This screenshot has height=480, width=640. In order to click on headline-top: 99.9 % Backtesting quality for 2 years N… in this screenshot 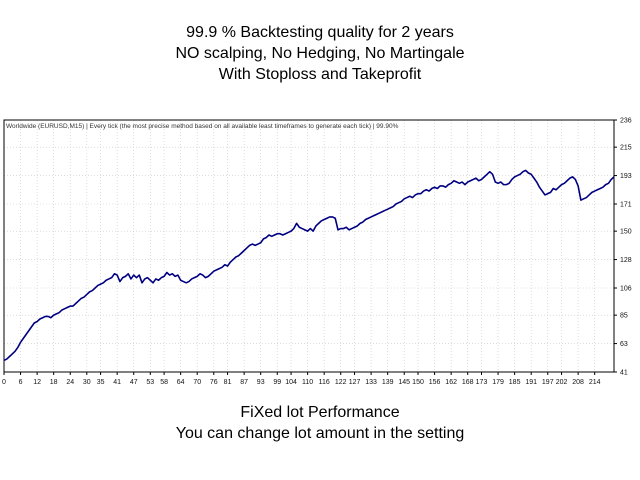, I will do `click(320, 53)`.